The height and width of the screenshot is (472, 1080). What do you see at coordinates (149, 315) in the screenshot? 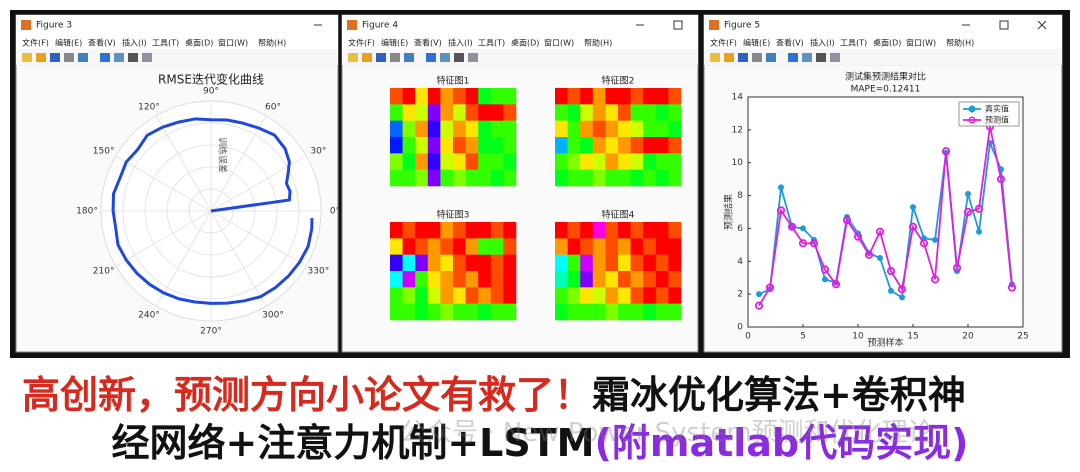
I see `theta-tick-label: 240°` at bounding box center [149, 315].